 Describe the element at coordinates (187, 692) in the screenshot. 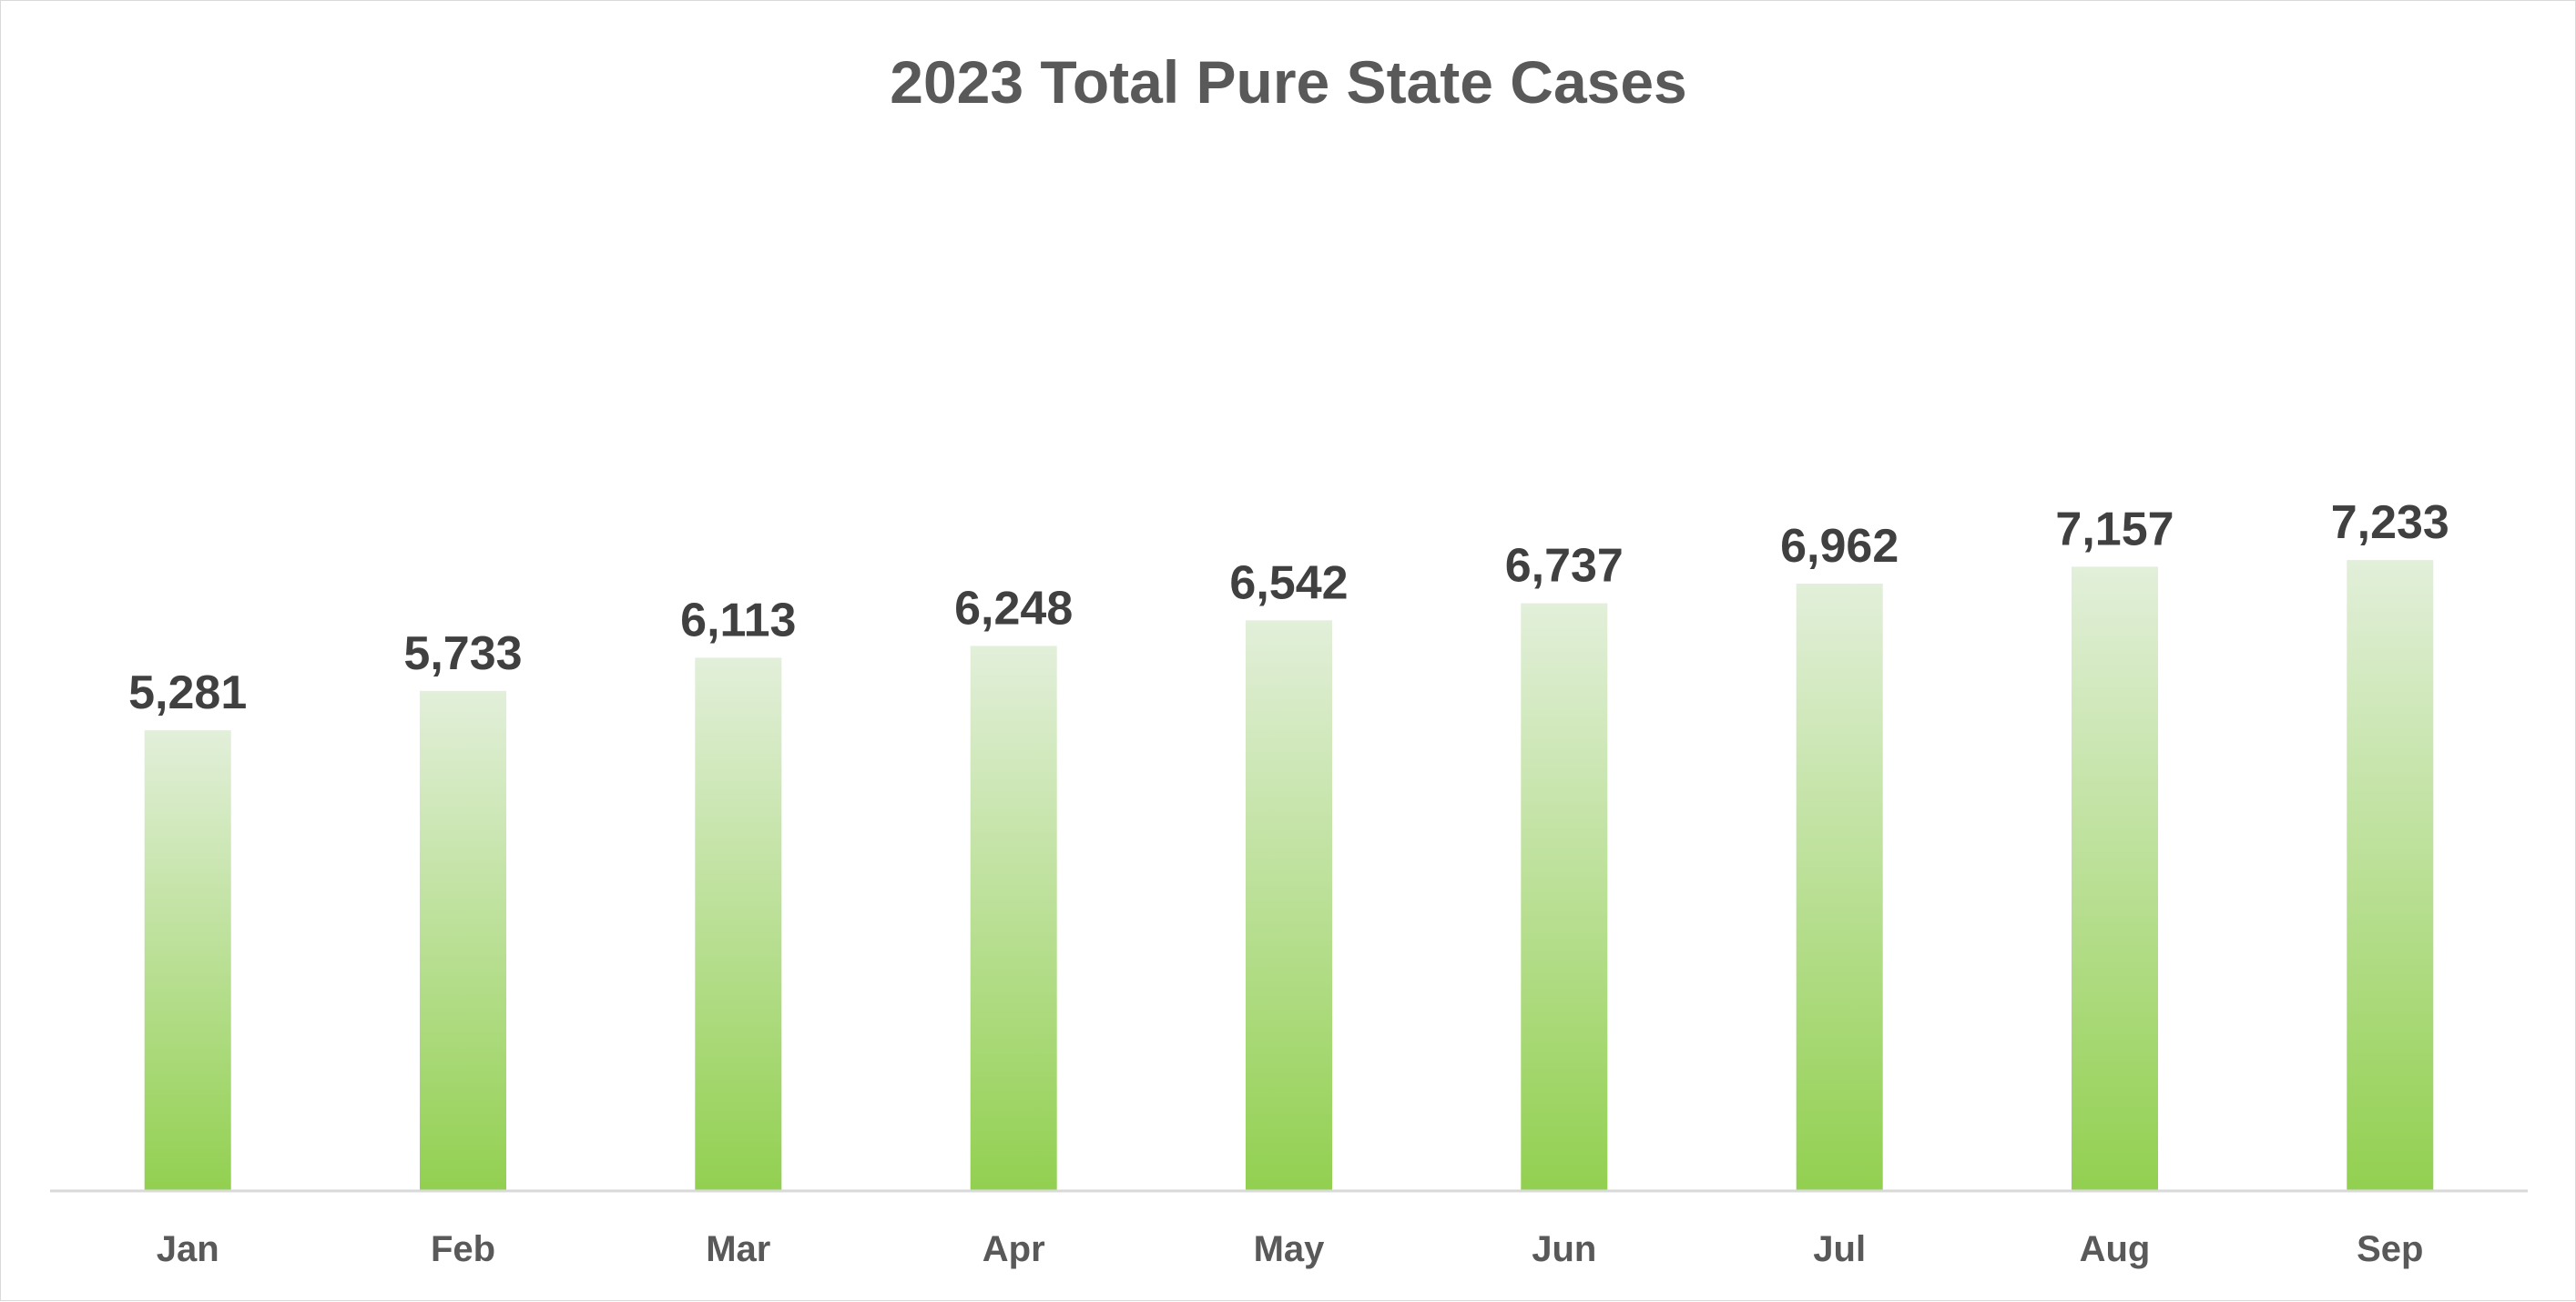

I see `value-label-jan: 5,281` at that location.